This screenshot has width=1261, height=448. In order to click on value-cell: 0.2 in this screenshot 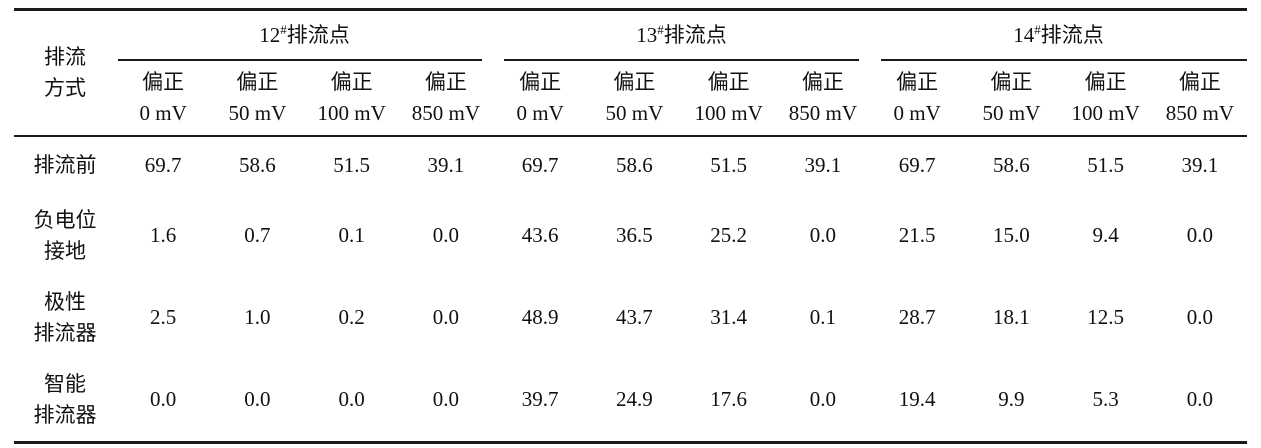, I will do `click(351, 317)`.